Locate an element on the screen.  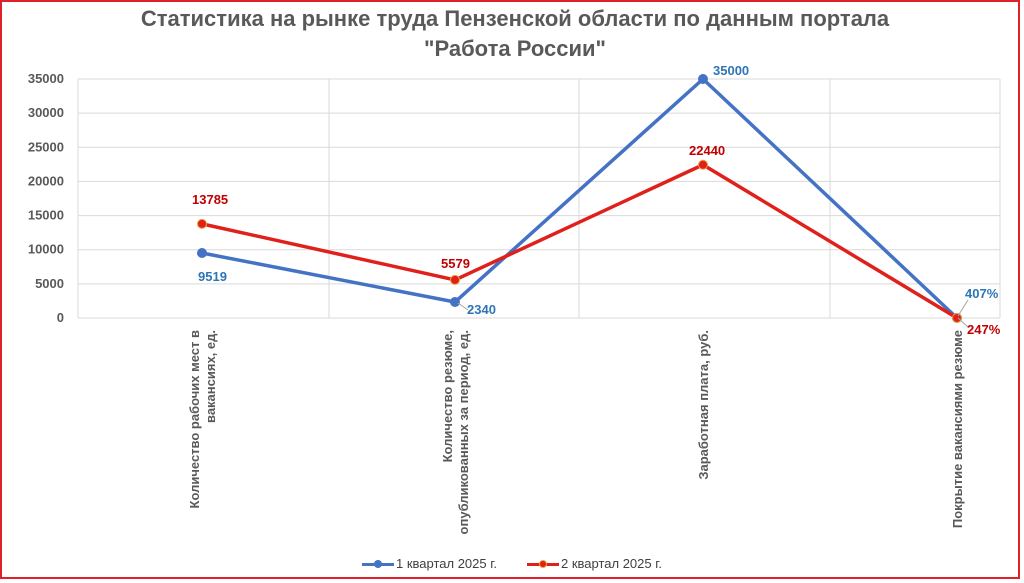
x-tick-label: Количество рабочих мест в вакансиях, ед. is located at coordinates (202, 419).